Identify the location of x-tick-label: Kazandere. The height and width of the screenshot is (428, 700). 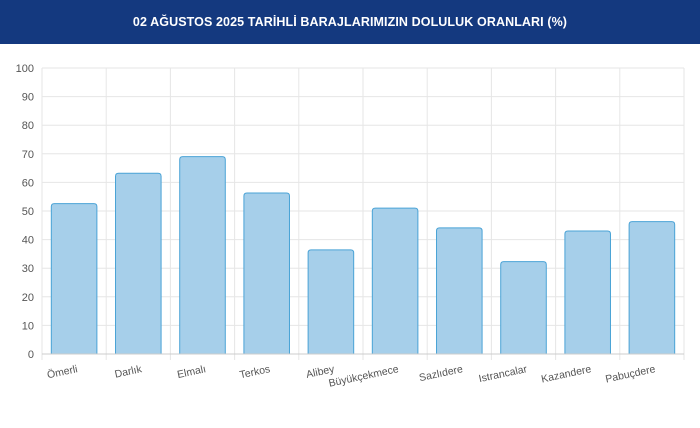
(566, 374).